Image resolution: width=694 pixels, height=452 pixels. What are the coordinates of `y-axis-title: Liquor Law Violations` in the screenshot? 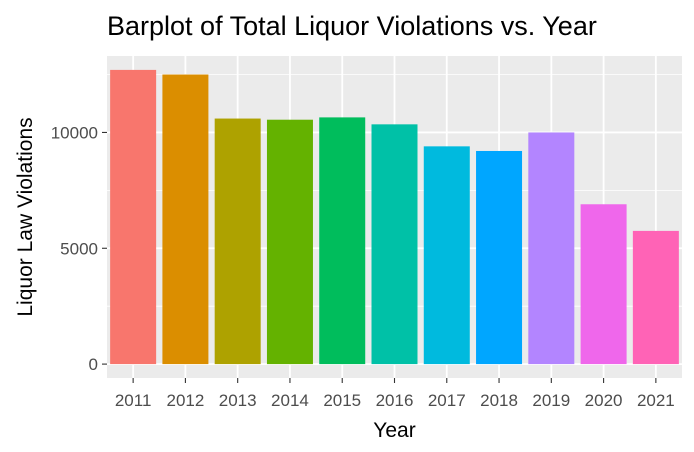 It's located at (25, 216).